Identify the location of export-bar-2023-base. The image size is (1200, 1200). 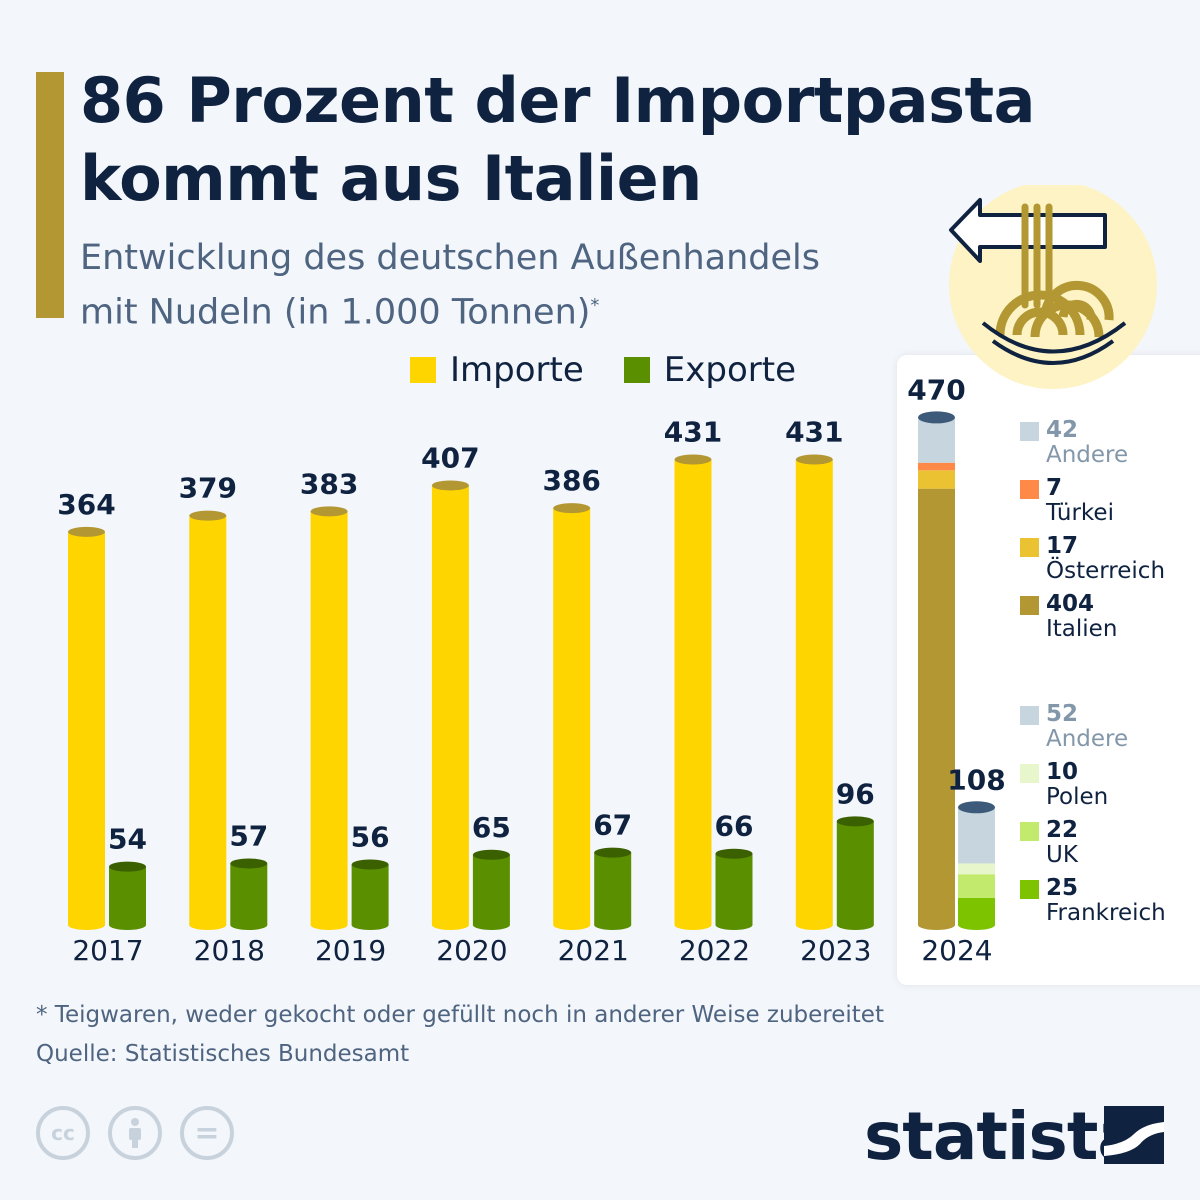
(855, 925).